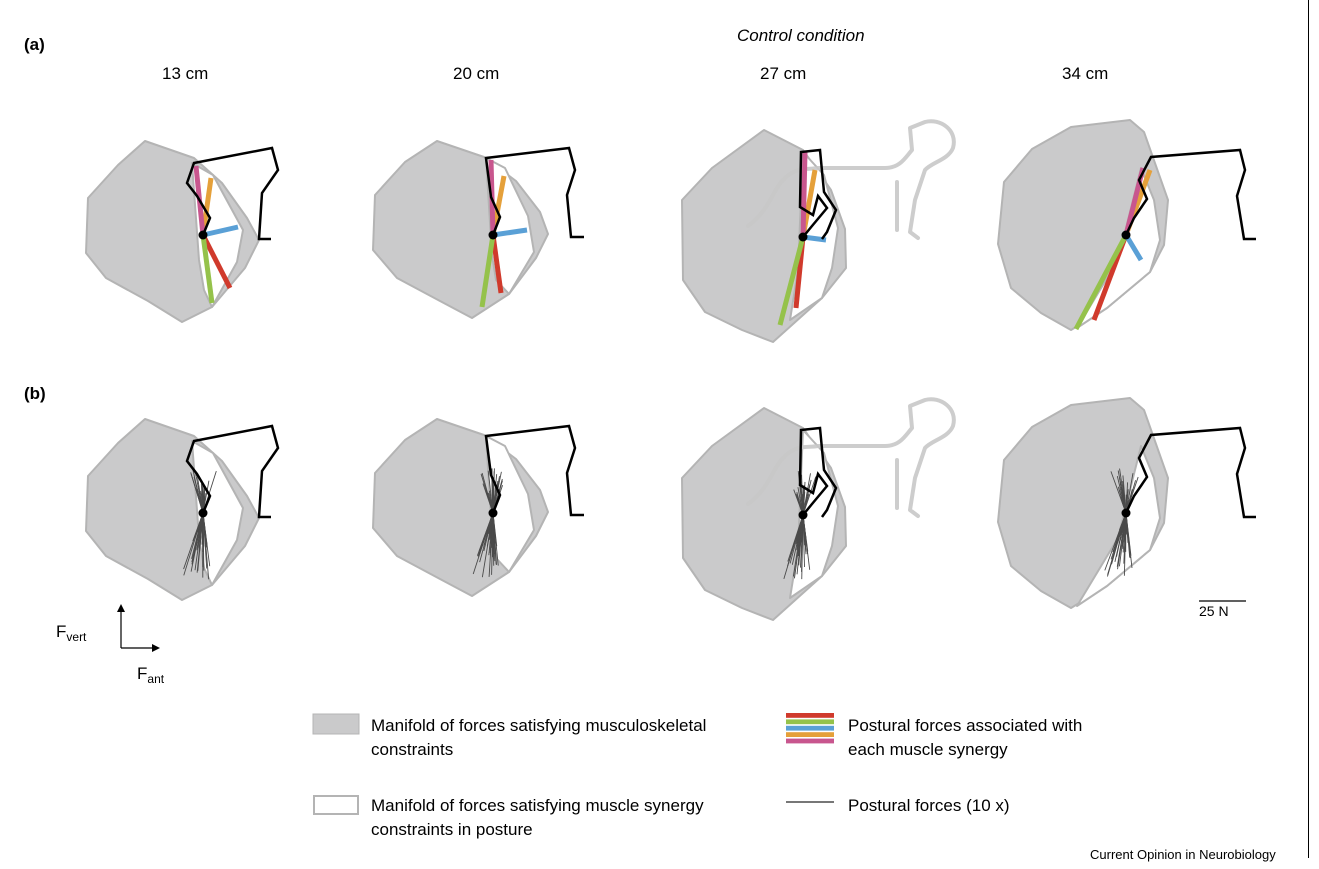  Describe the element at coordinates (71, 633) in the screenshot. I see `vertical-force-axis-label: Fvert` at that location.